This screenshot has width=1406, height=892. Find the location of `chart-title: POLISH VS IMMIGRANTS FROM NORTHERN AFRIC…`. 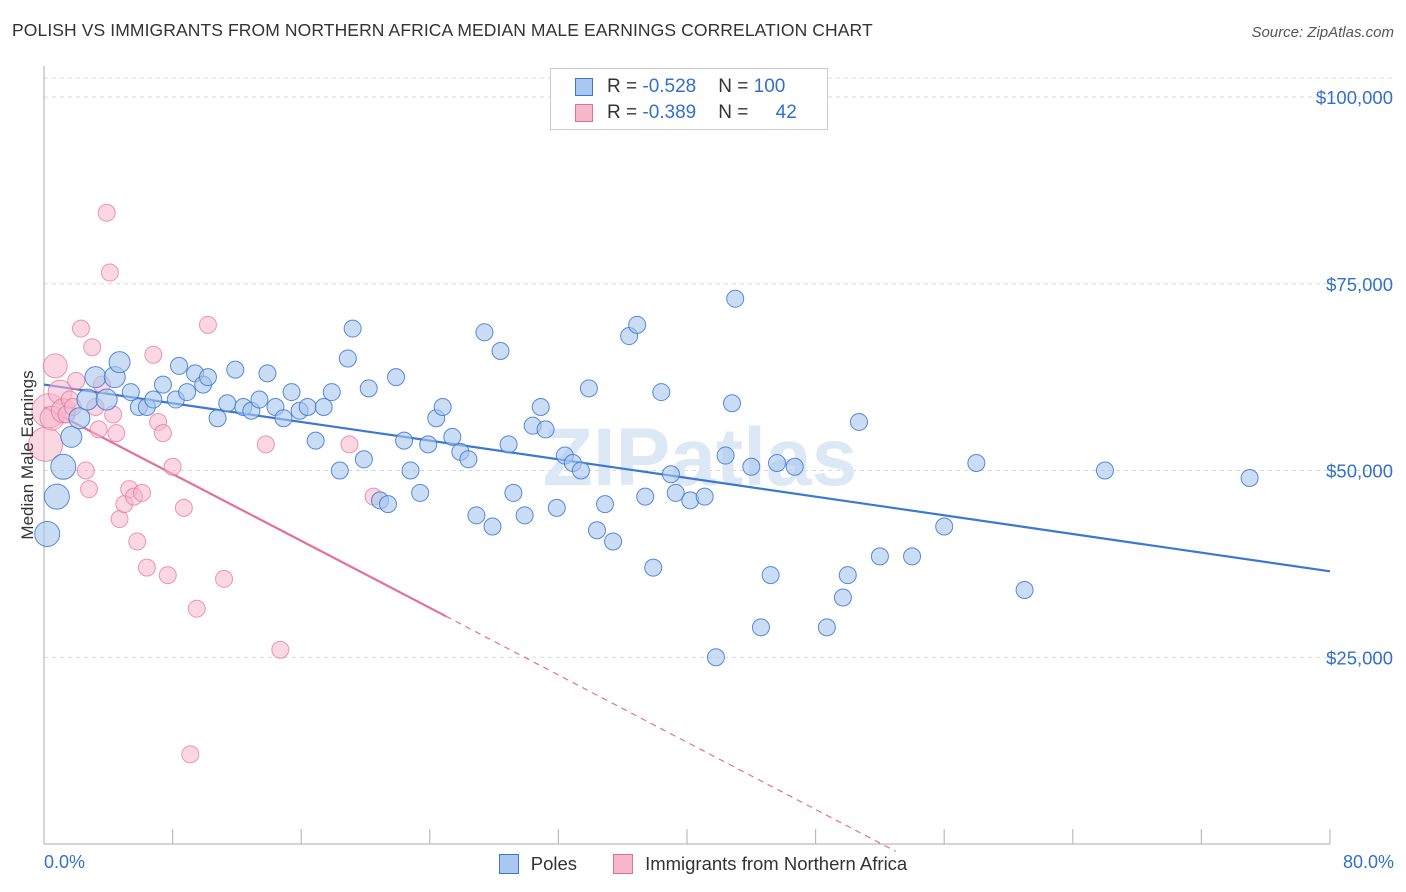

chart-title: POLISH VS IMMIGRANTS FROM NORTHERN AFRIC… is located at coordinates (442, 30).